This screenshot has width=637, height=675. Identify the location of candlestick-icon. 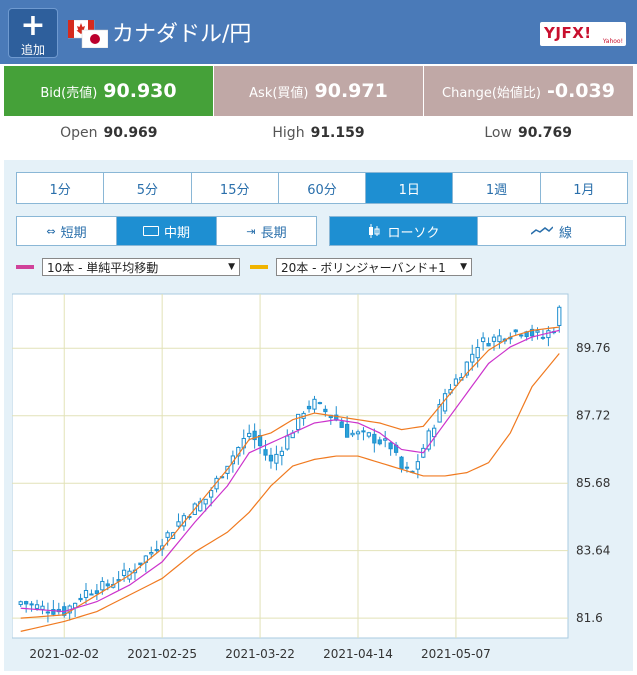
(374, 231).